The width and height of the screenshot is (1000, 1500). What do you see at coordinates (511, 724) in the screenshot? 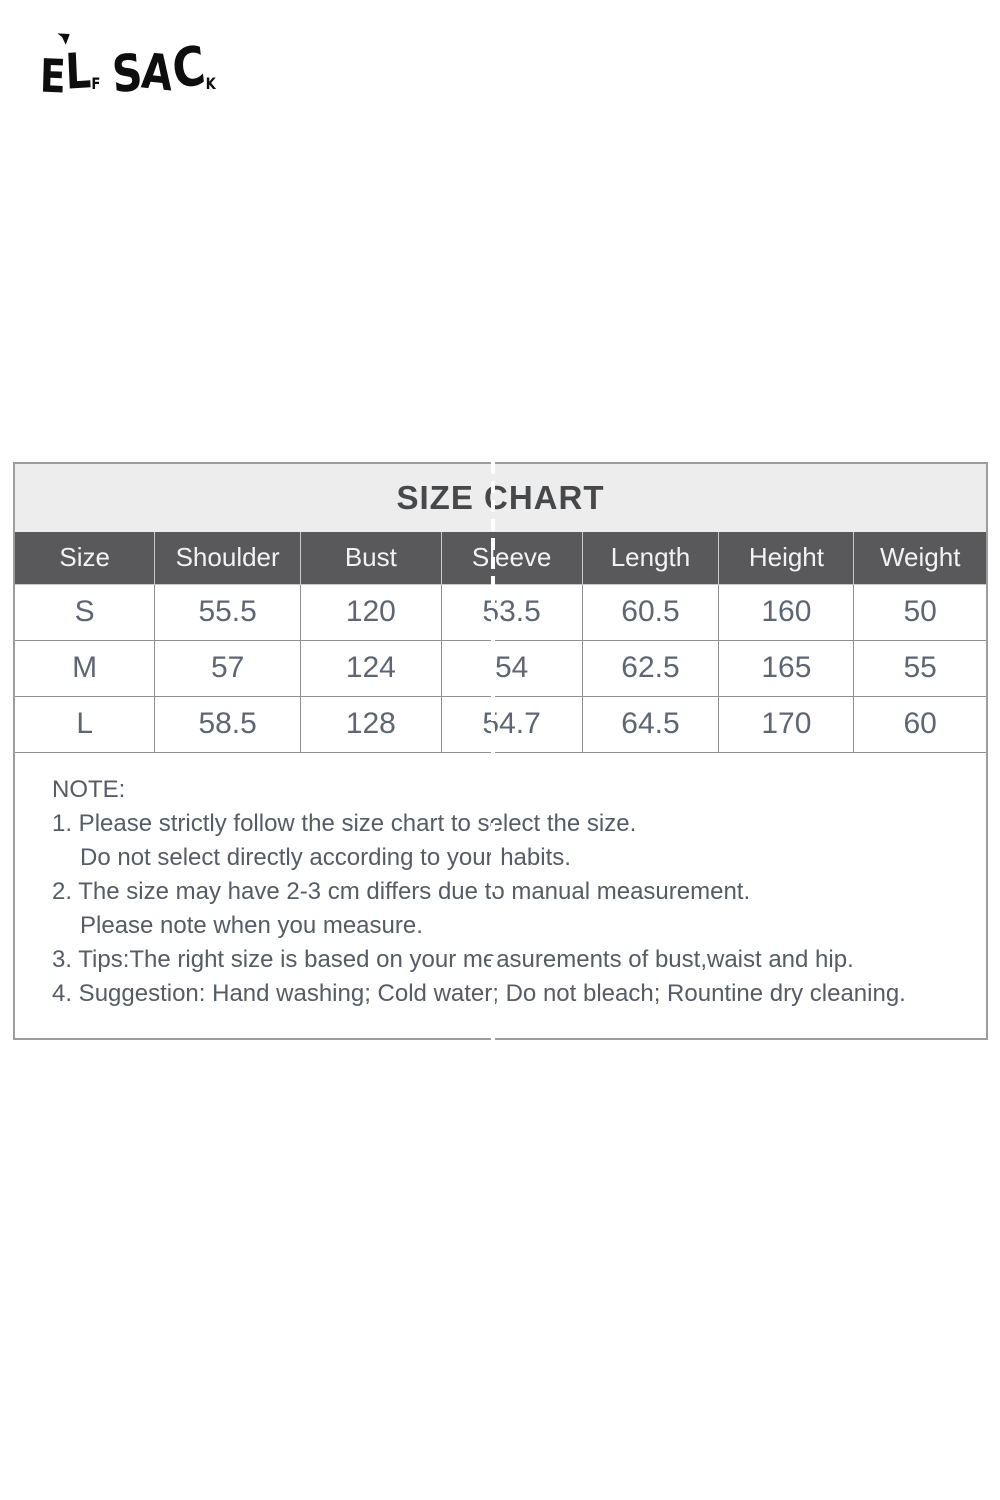
I see `table-cell: 54.7` at bounding box center [511, 724].